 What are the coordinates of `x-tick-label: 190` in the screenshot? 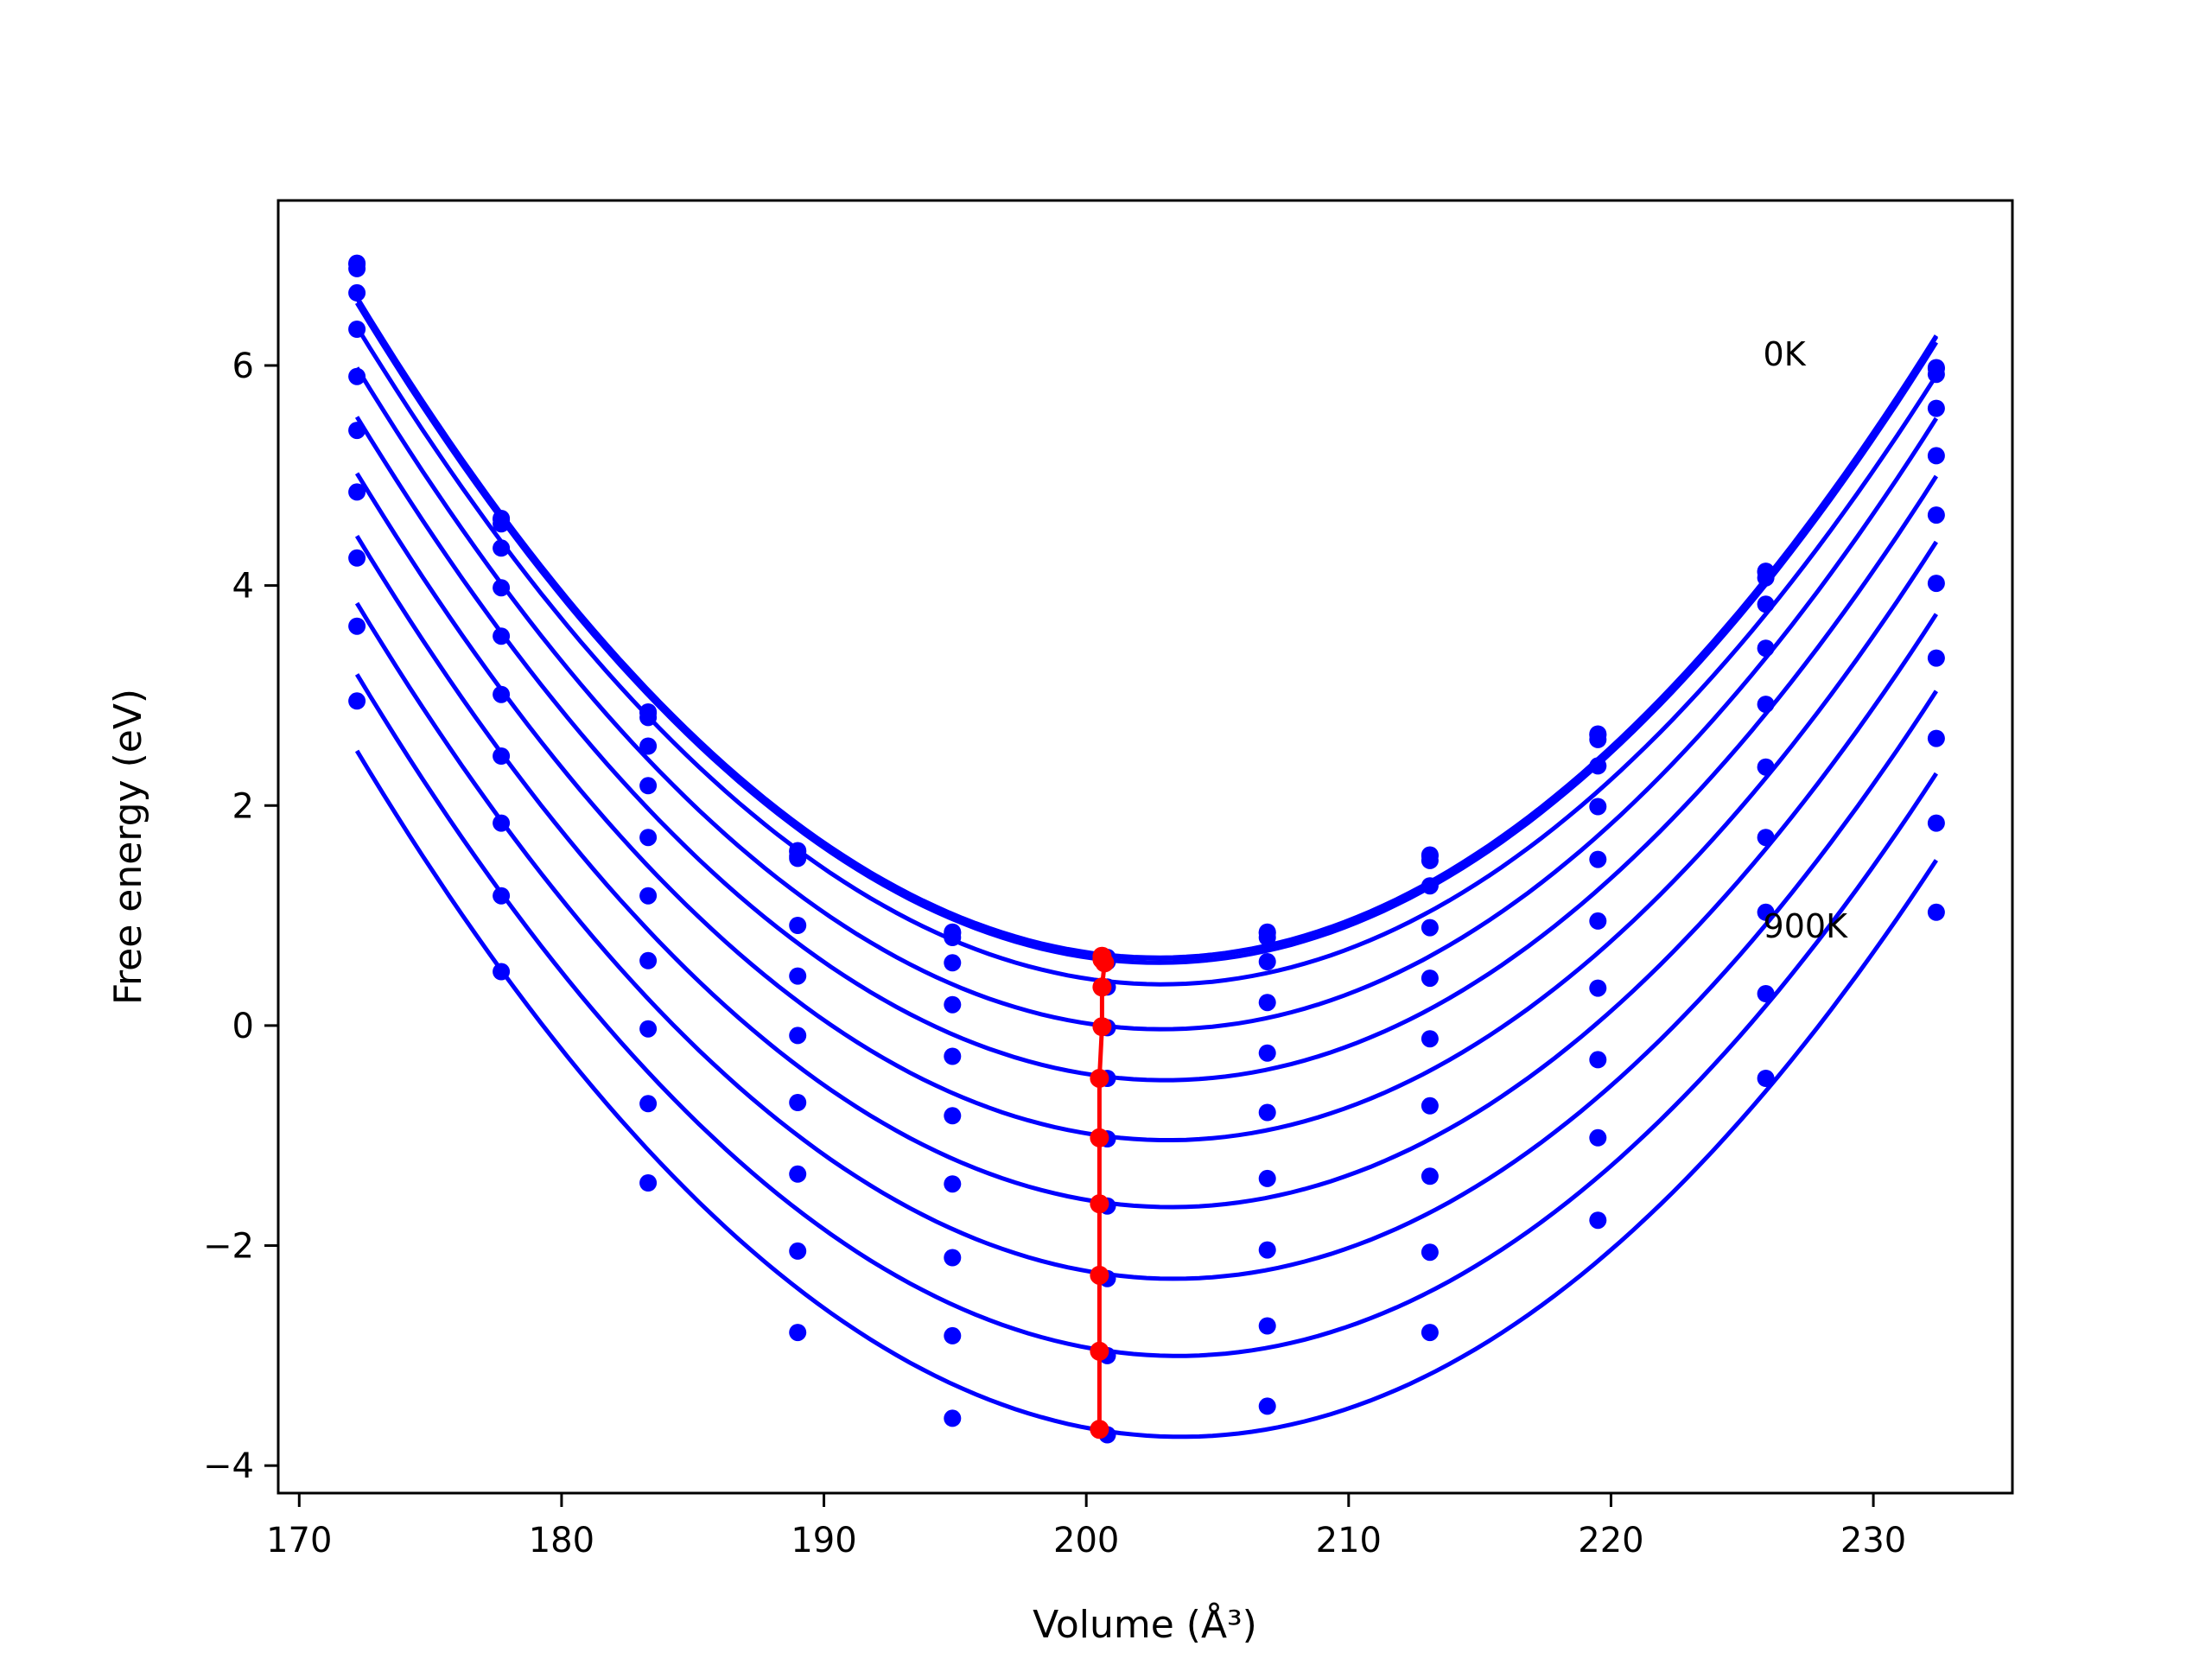 It's located at (823, 1540).